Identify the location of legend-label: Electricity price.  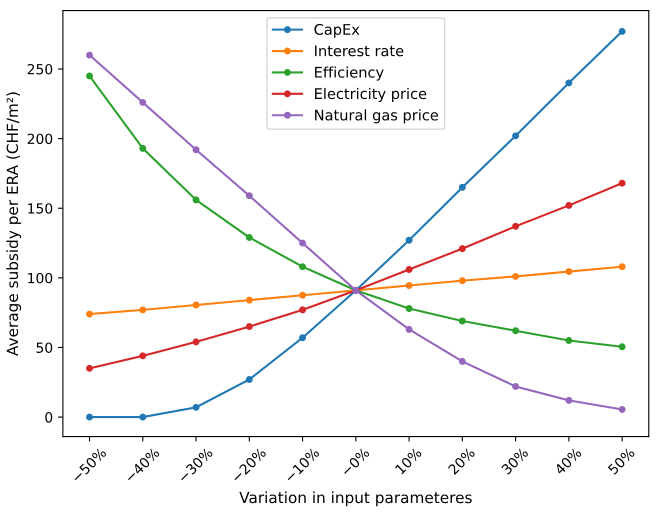
(370, 95).